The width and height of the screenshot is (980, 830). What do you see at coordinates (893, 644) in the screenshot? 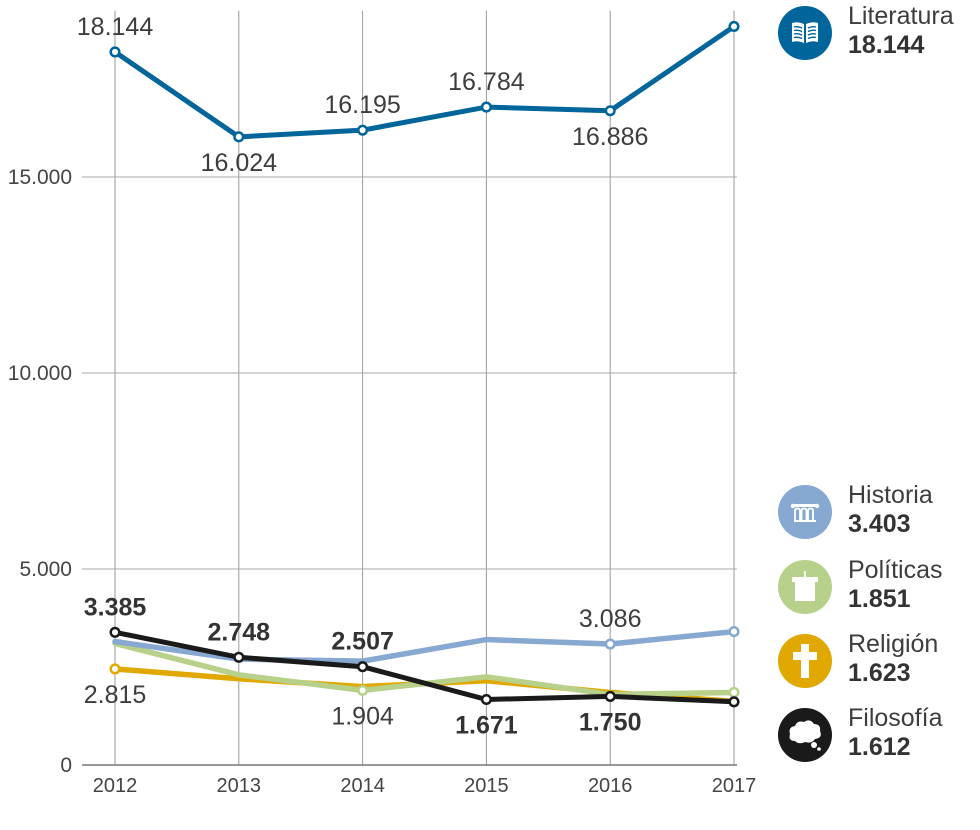
I see `legend-label: Religión` at bounding box center [893, 644].